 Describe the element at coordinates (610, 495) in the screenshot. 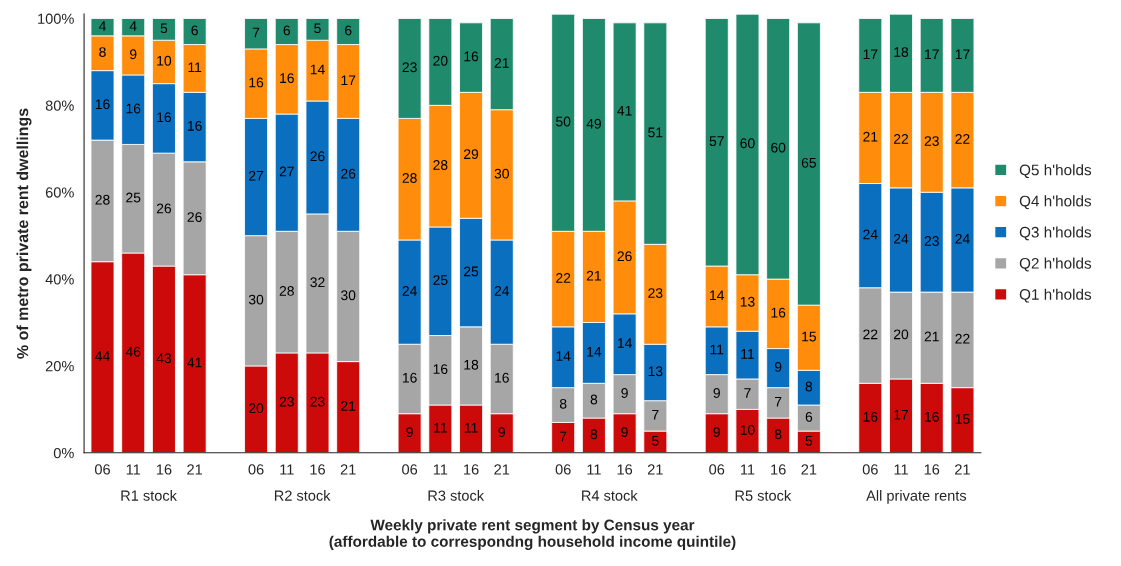

I see `text: R4 stock` at that location.